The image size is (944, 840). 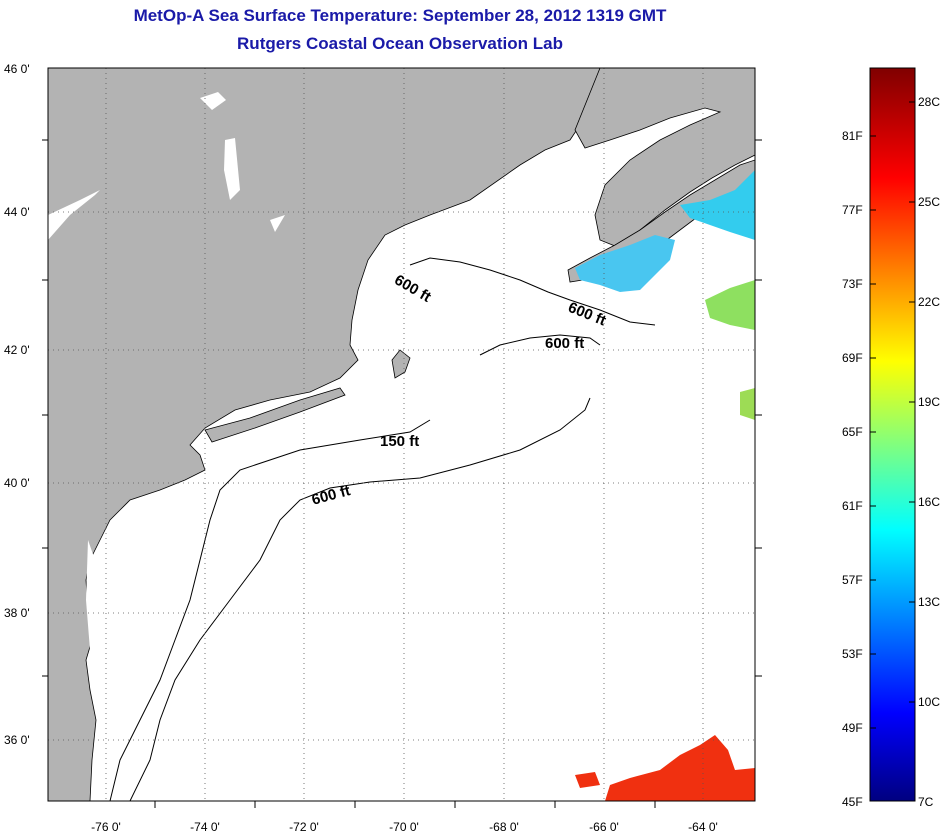 What do you see at coordinates (17, 740) in the screenshot?
I see `lat-label: 36 0'` at bounding box center [17, 740].